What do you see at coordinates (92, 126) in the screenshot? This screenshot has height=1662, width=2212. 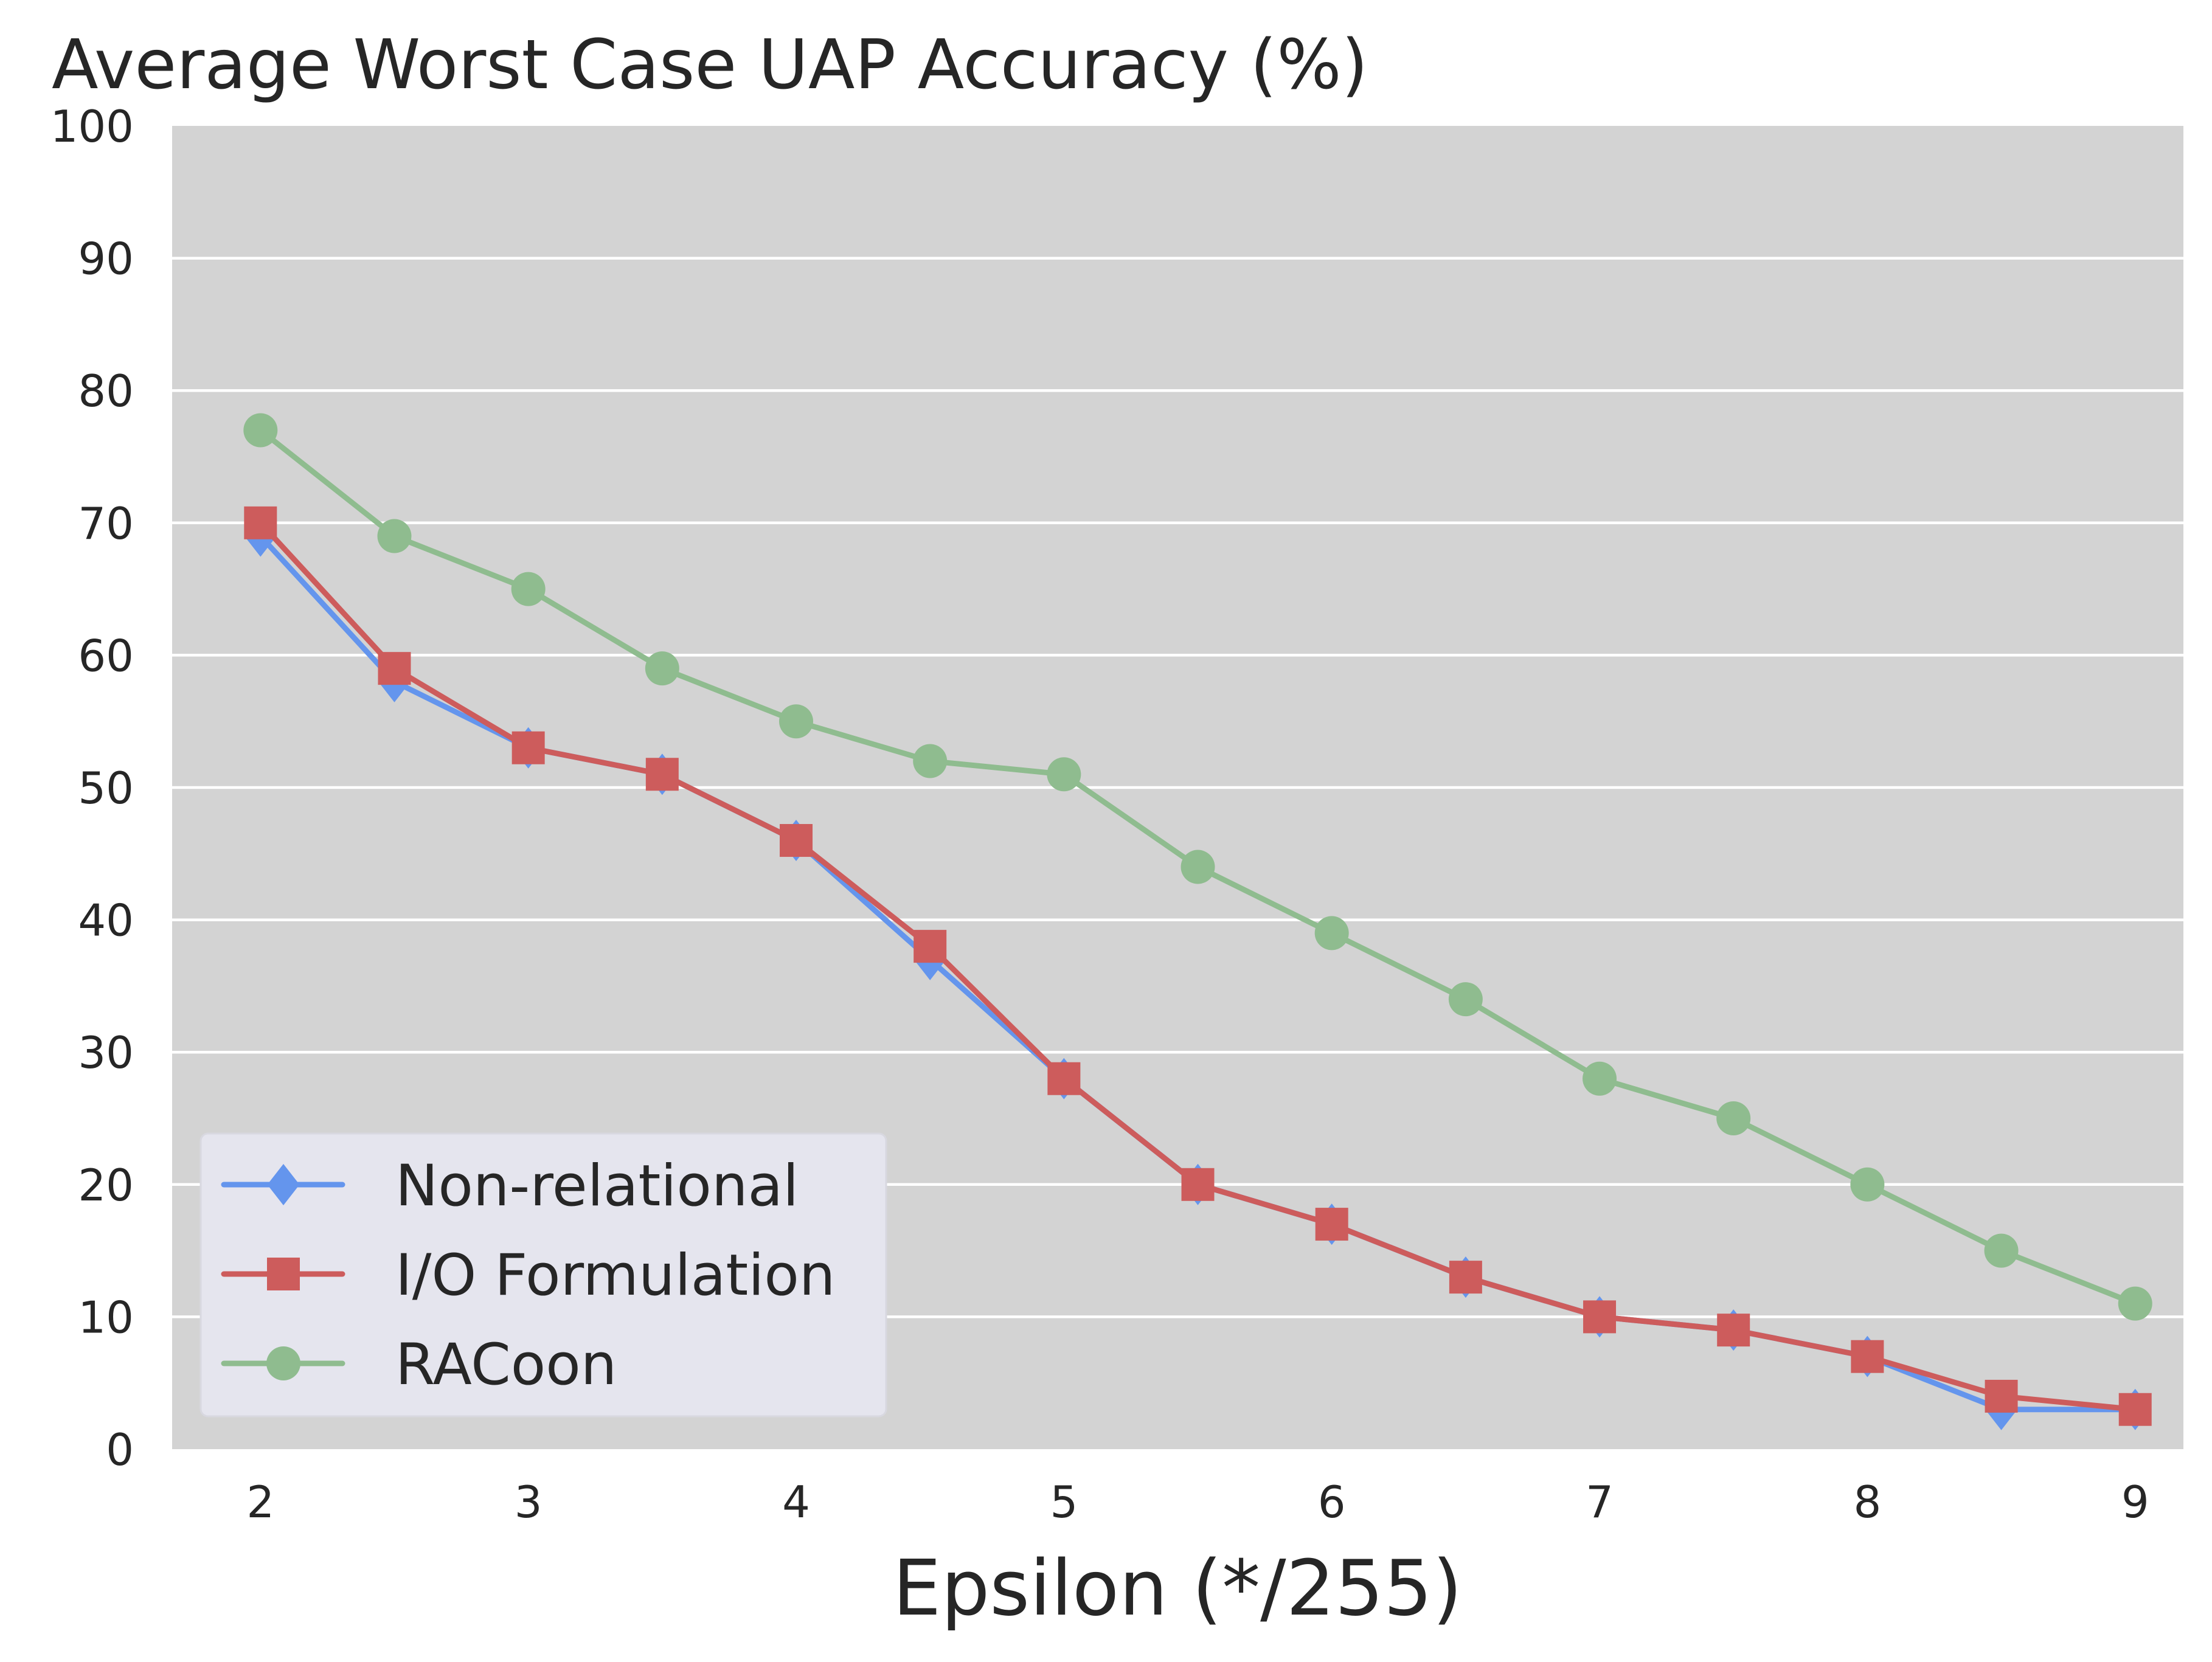 I see `y-tick-label: 100` at bounding box center [92, 126].